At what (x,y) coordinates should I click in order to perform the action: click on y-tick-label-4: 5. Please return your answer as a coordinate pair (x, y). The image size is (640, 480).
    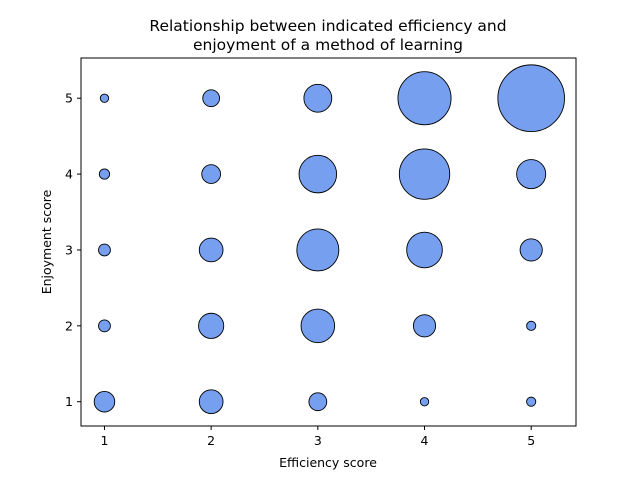
    Looking at the image, I should click on (69, 98).